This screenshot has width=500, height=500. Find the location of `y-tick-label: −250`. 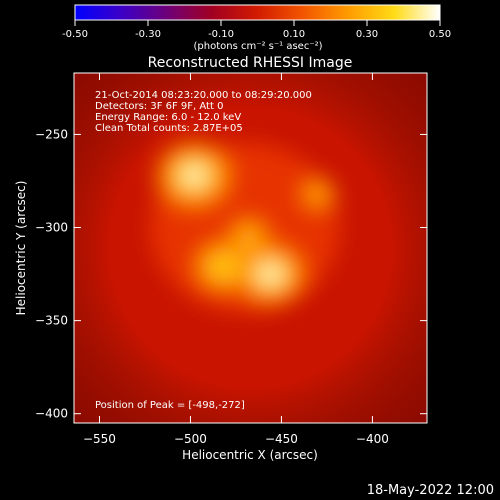

y-tick-label: −250 is located at coordinates (51, 134).